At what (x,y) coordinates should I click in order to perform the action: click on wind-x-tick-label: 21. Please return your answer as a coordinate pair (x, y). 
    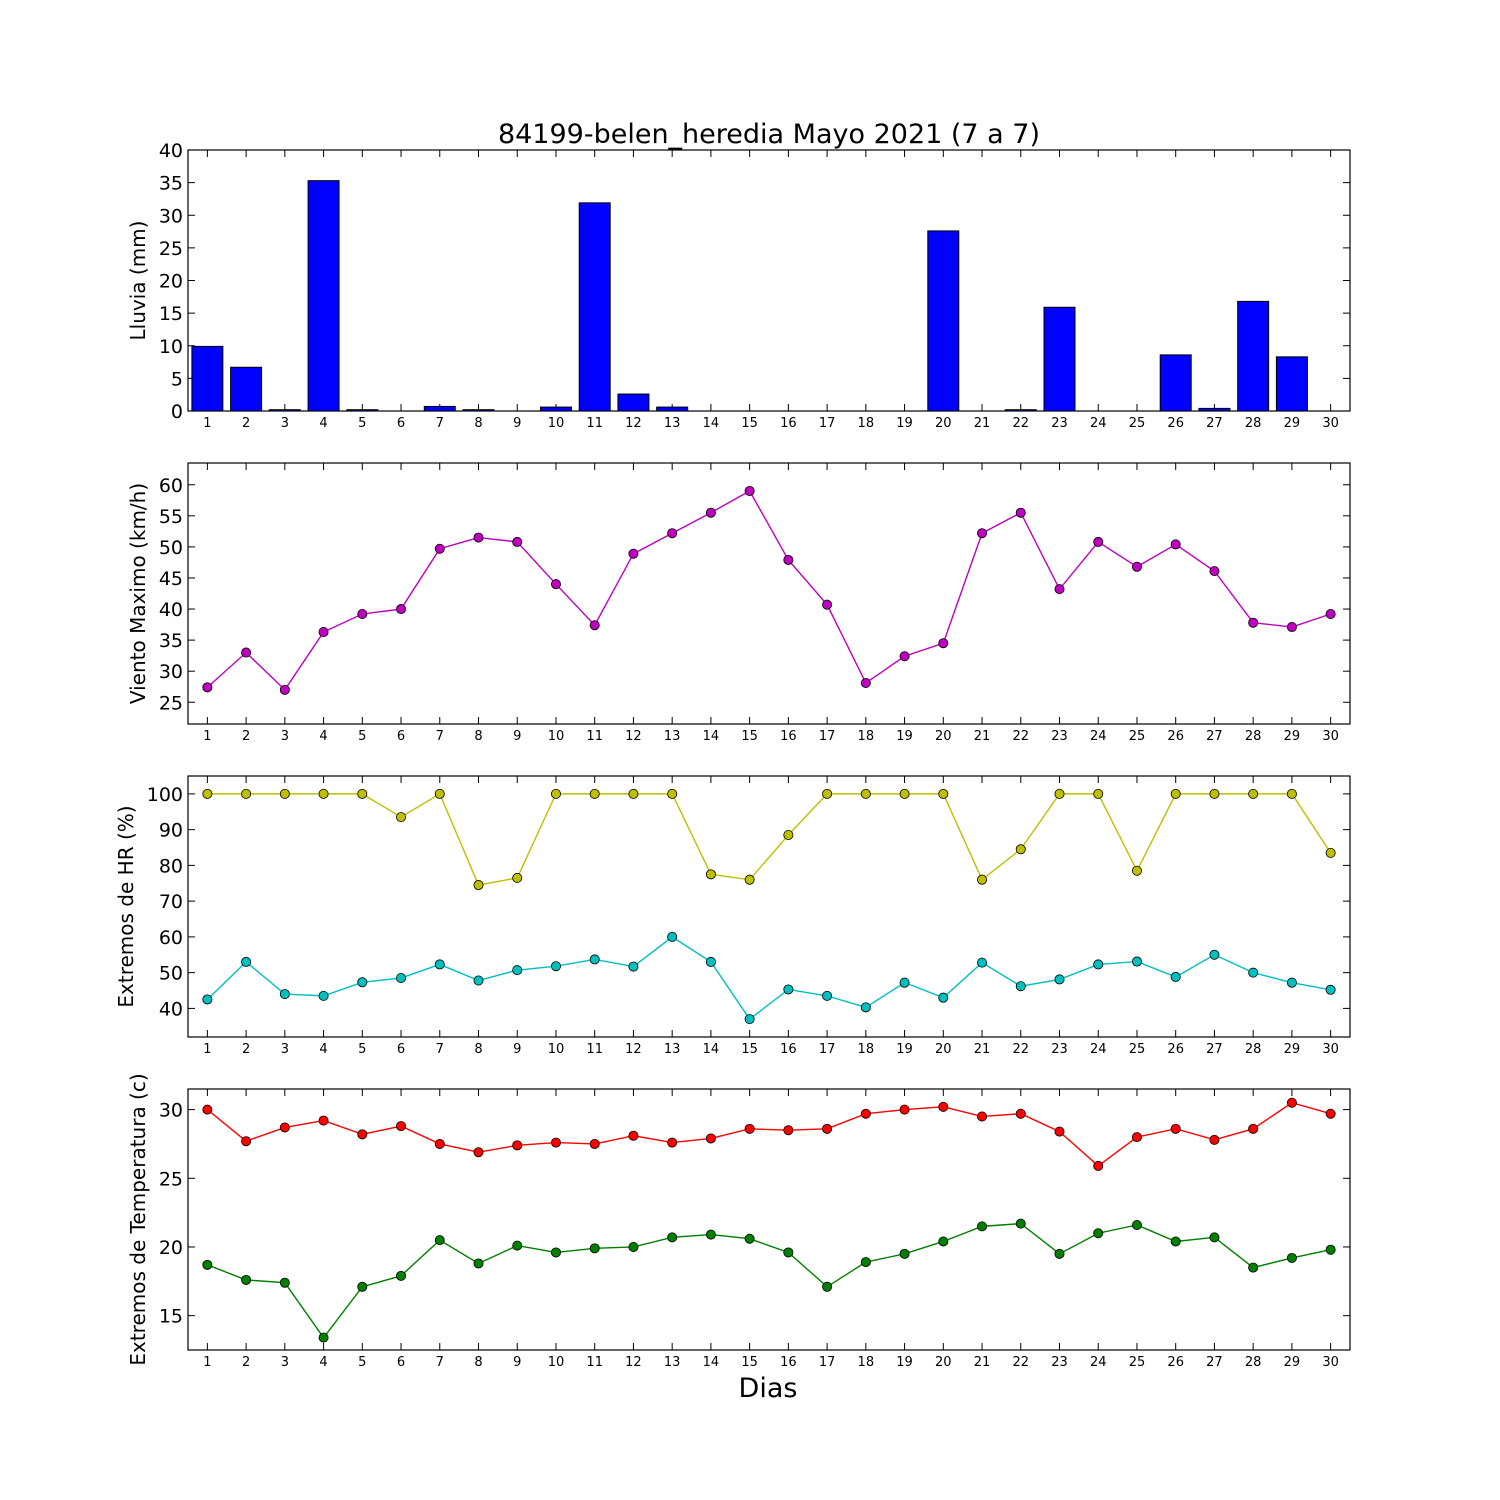
    Looking at the image, I should click on (982, 736).